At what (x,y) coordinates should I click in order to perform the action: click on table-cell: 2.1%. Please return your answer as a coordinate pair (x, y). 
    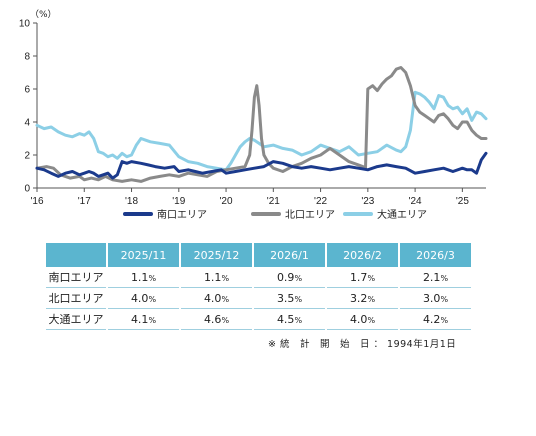
    Looking at the image, I should click on (434, 277).